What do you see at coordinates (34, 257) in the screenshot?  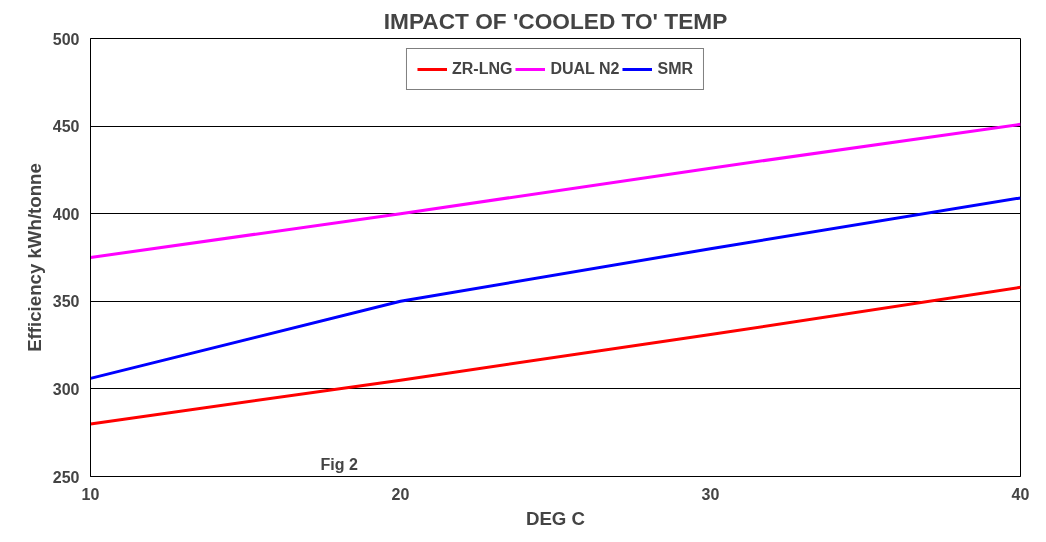 I see `y-axis-title: Efficiency kWh/tonne` at bounding box center [34, 257].